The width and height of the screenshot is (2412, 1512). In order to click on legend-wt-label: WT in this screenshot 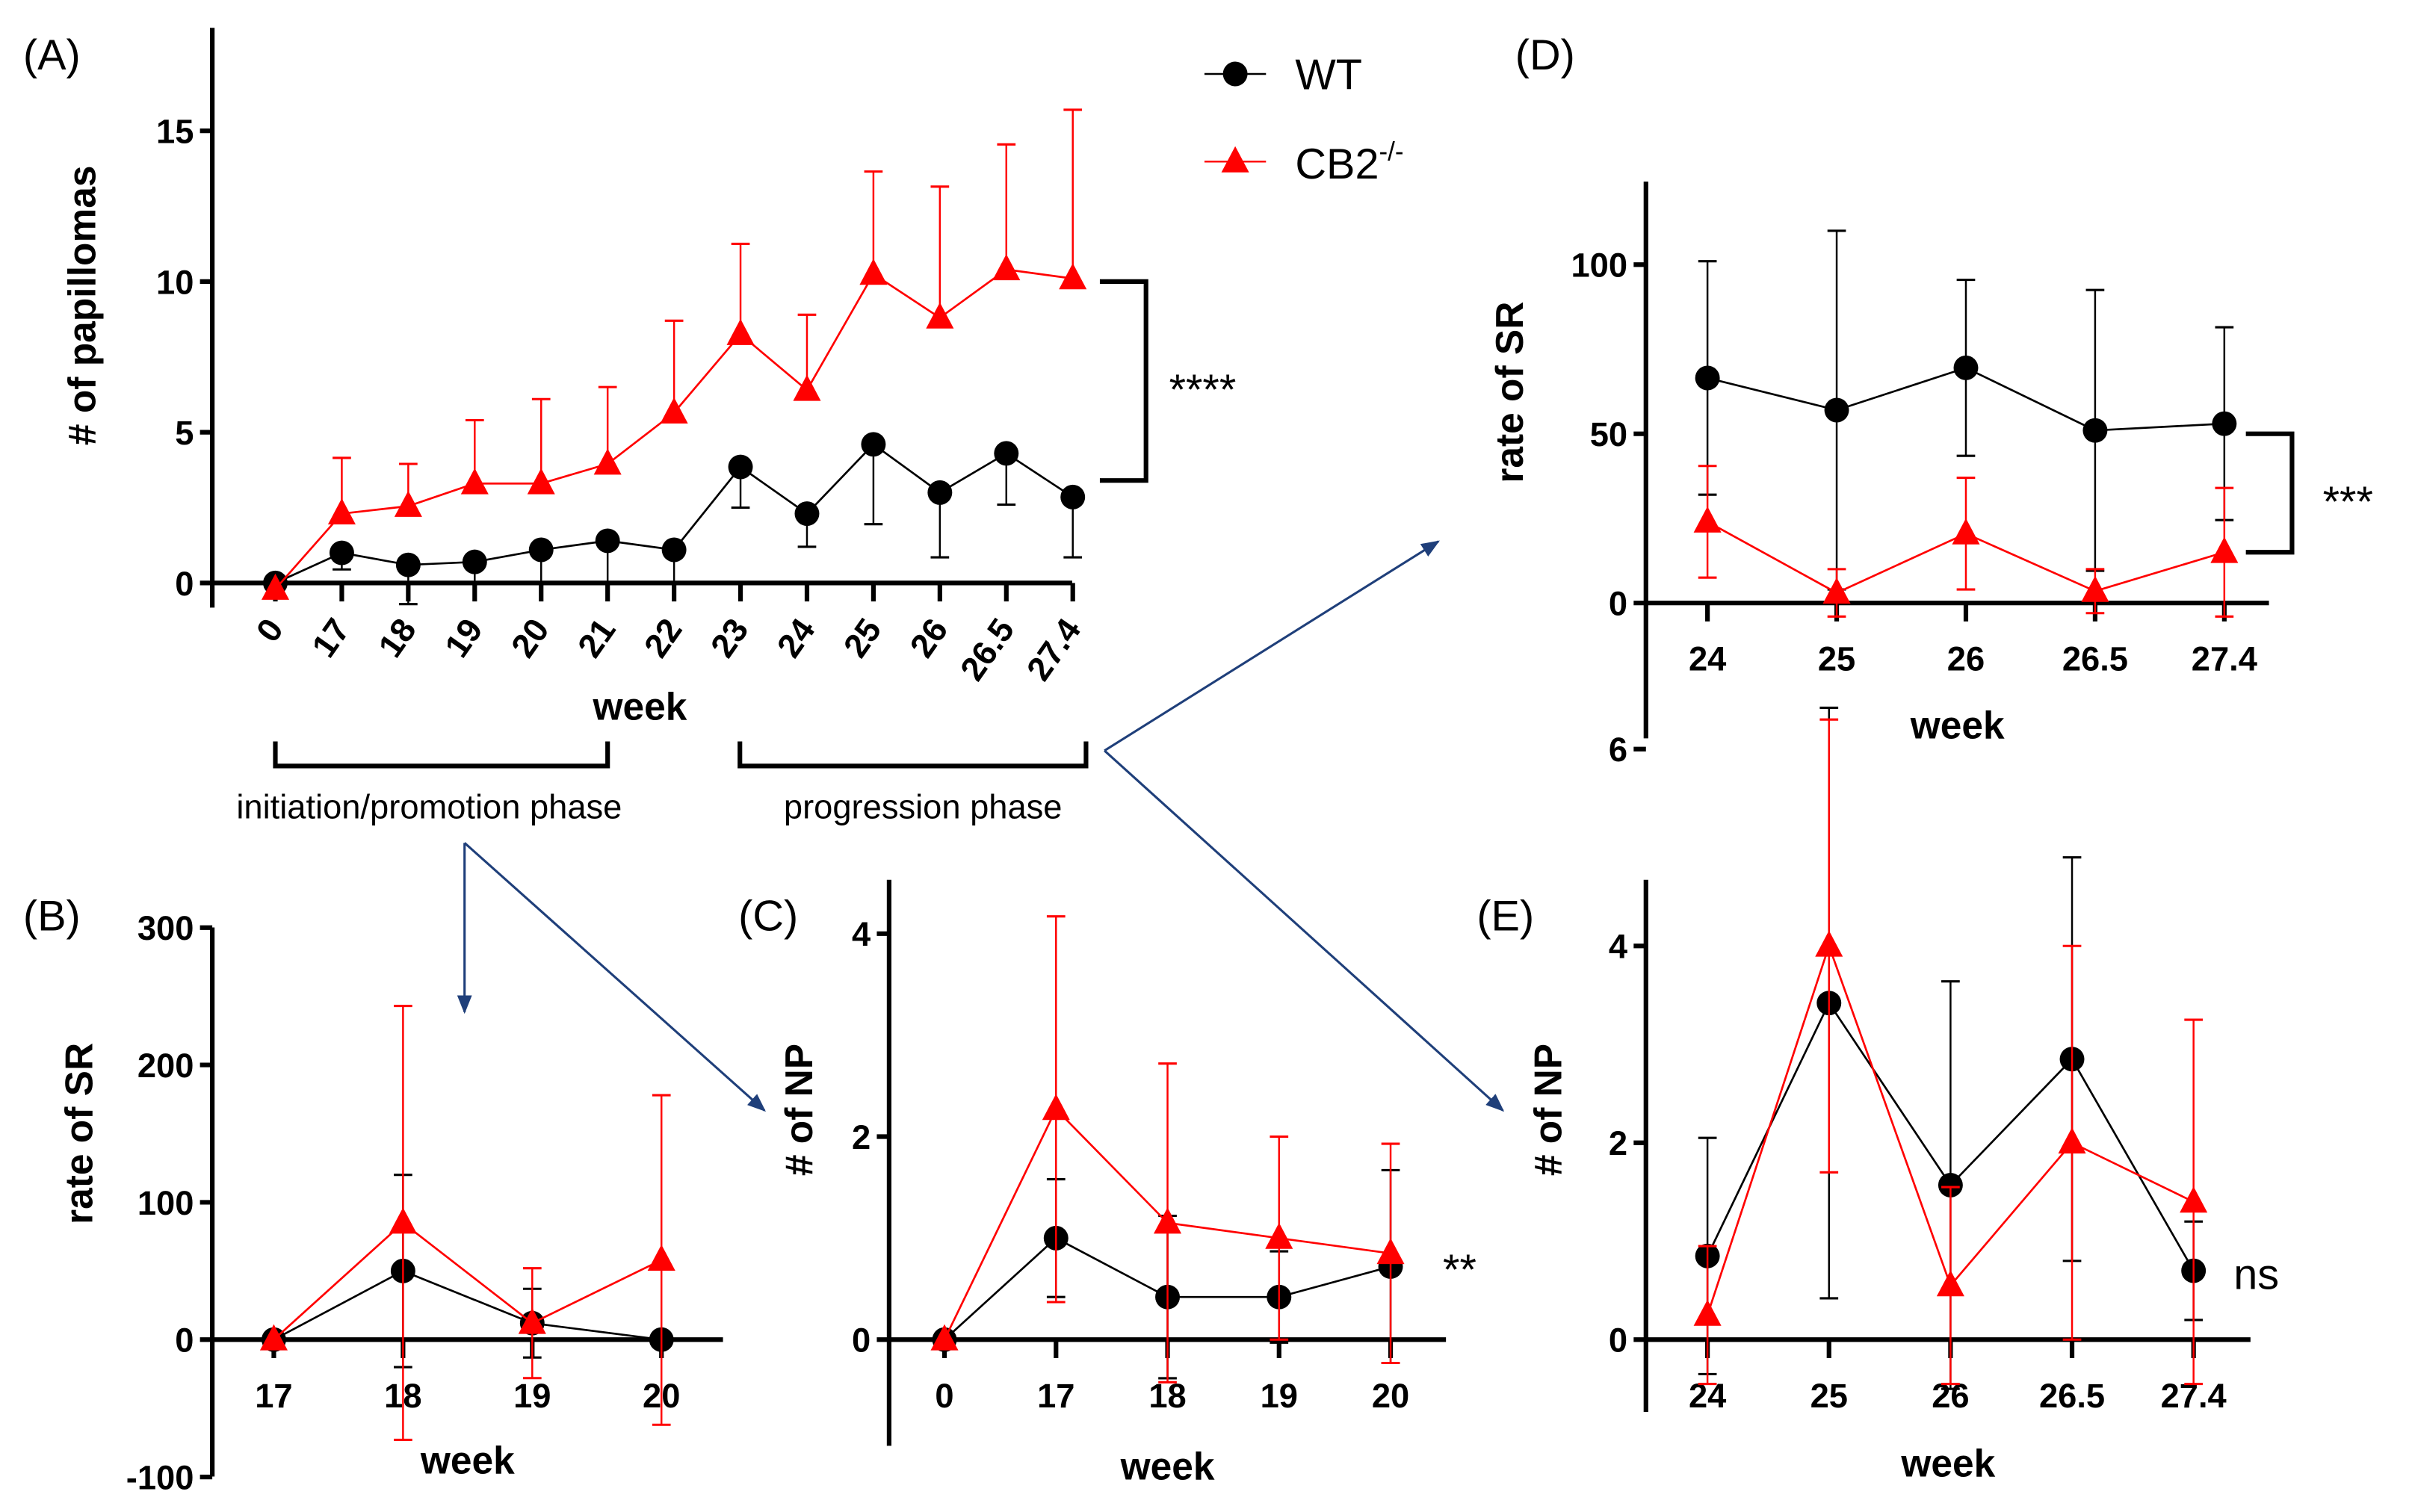, I will do `click(1328, 75)`.